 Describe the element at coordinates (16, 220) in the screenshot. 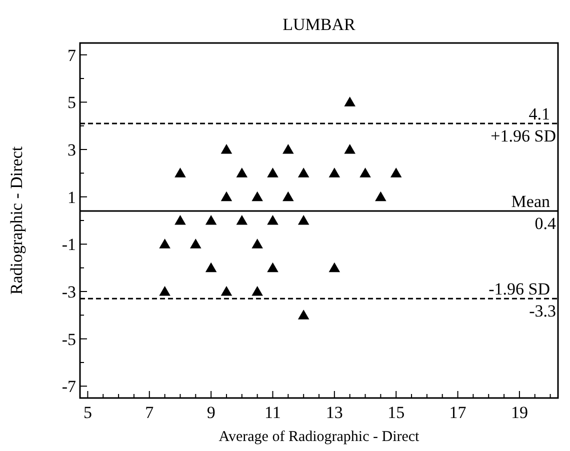

I see `y-axis-title: Radiographic - Direct` at that location.